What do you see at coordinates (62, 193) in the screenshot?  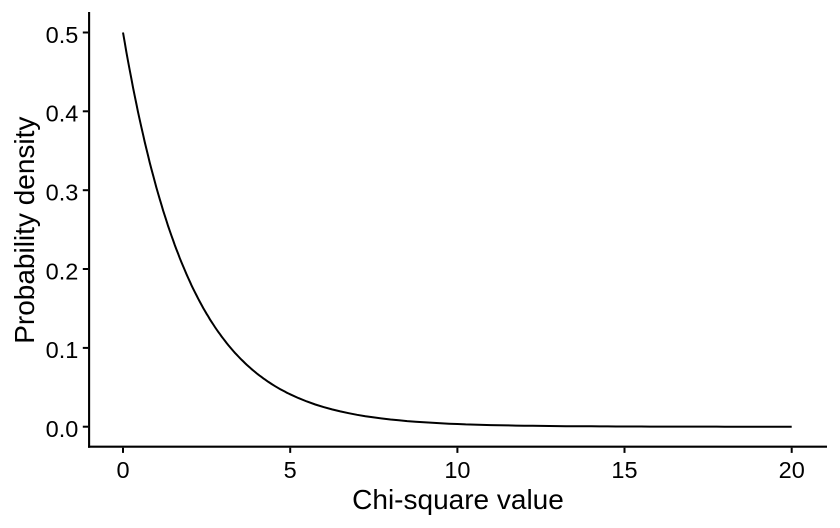 I see `svg-text: 0.3` at bounding box center [62, 193].